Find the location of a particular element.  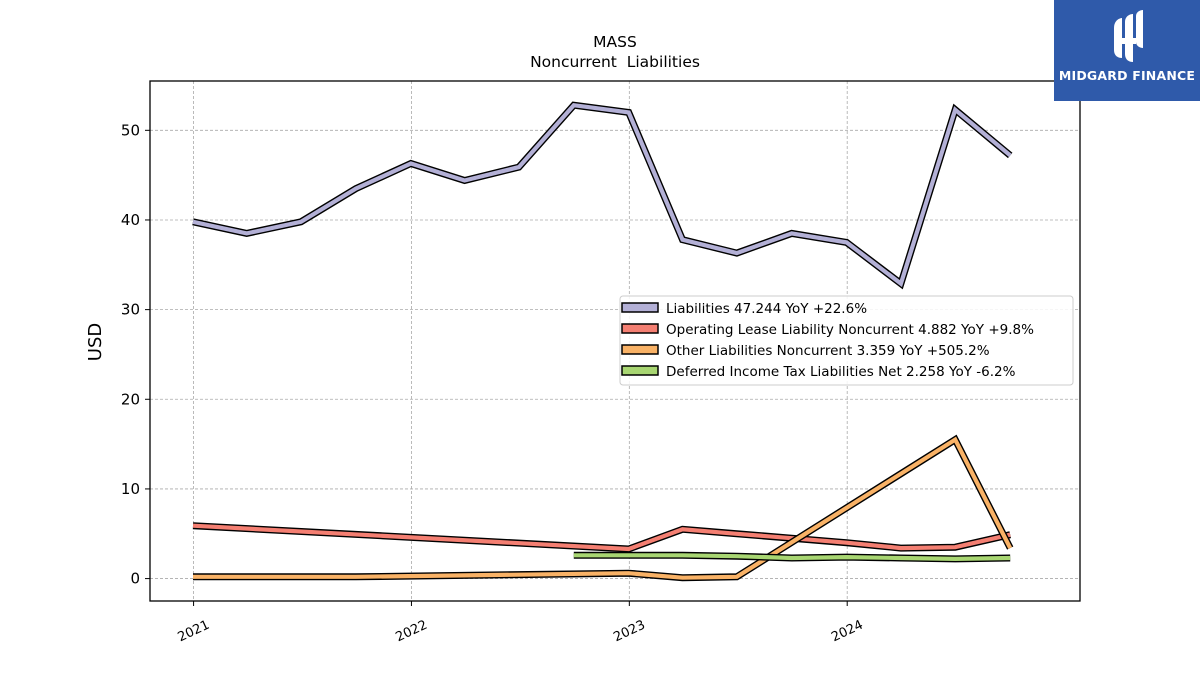

legend-box is located at coordinates (846, 340).